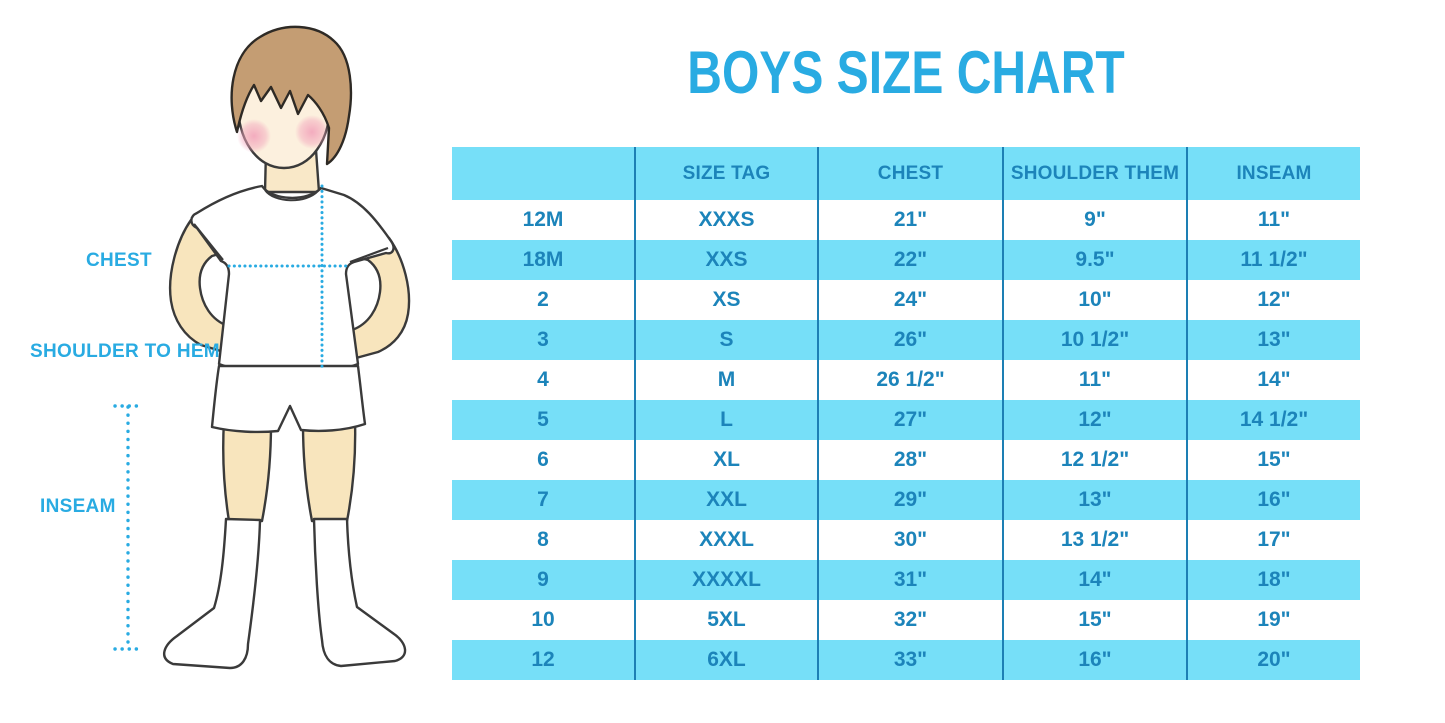 This screenshot has width=1445, height=723. Describe the element at coordinates (292, 279) in the screenshot. I see `boy-tshirt` at that location.